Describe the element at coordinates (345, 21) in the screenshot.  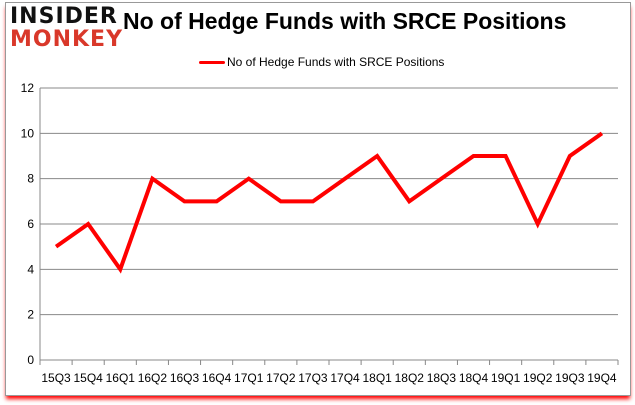
I see `chart-title: No of Hedge Funds with SRCE Positions` at that location.